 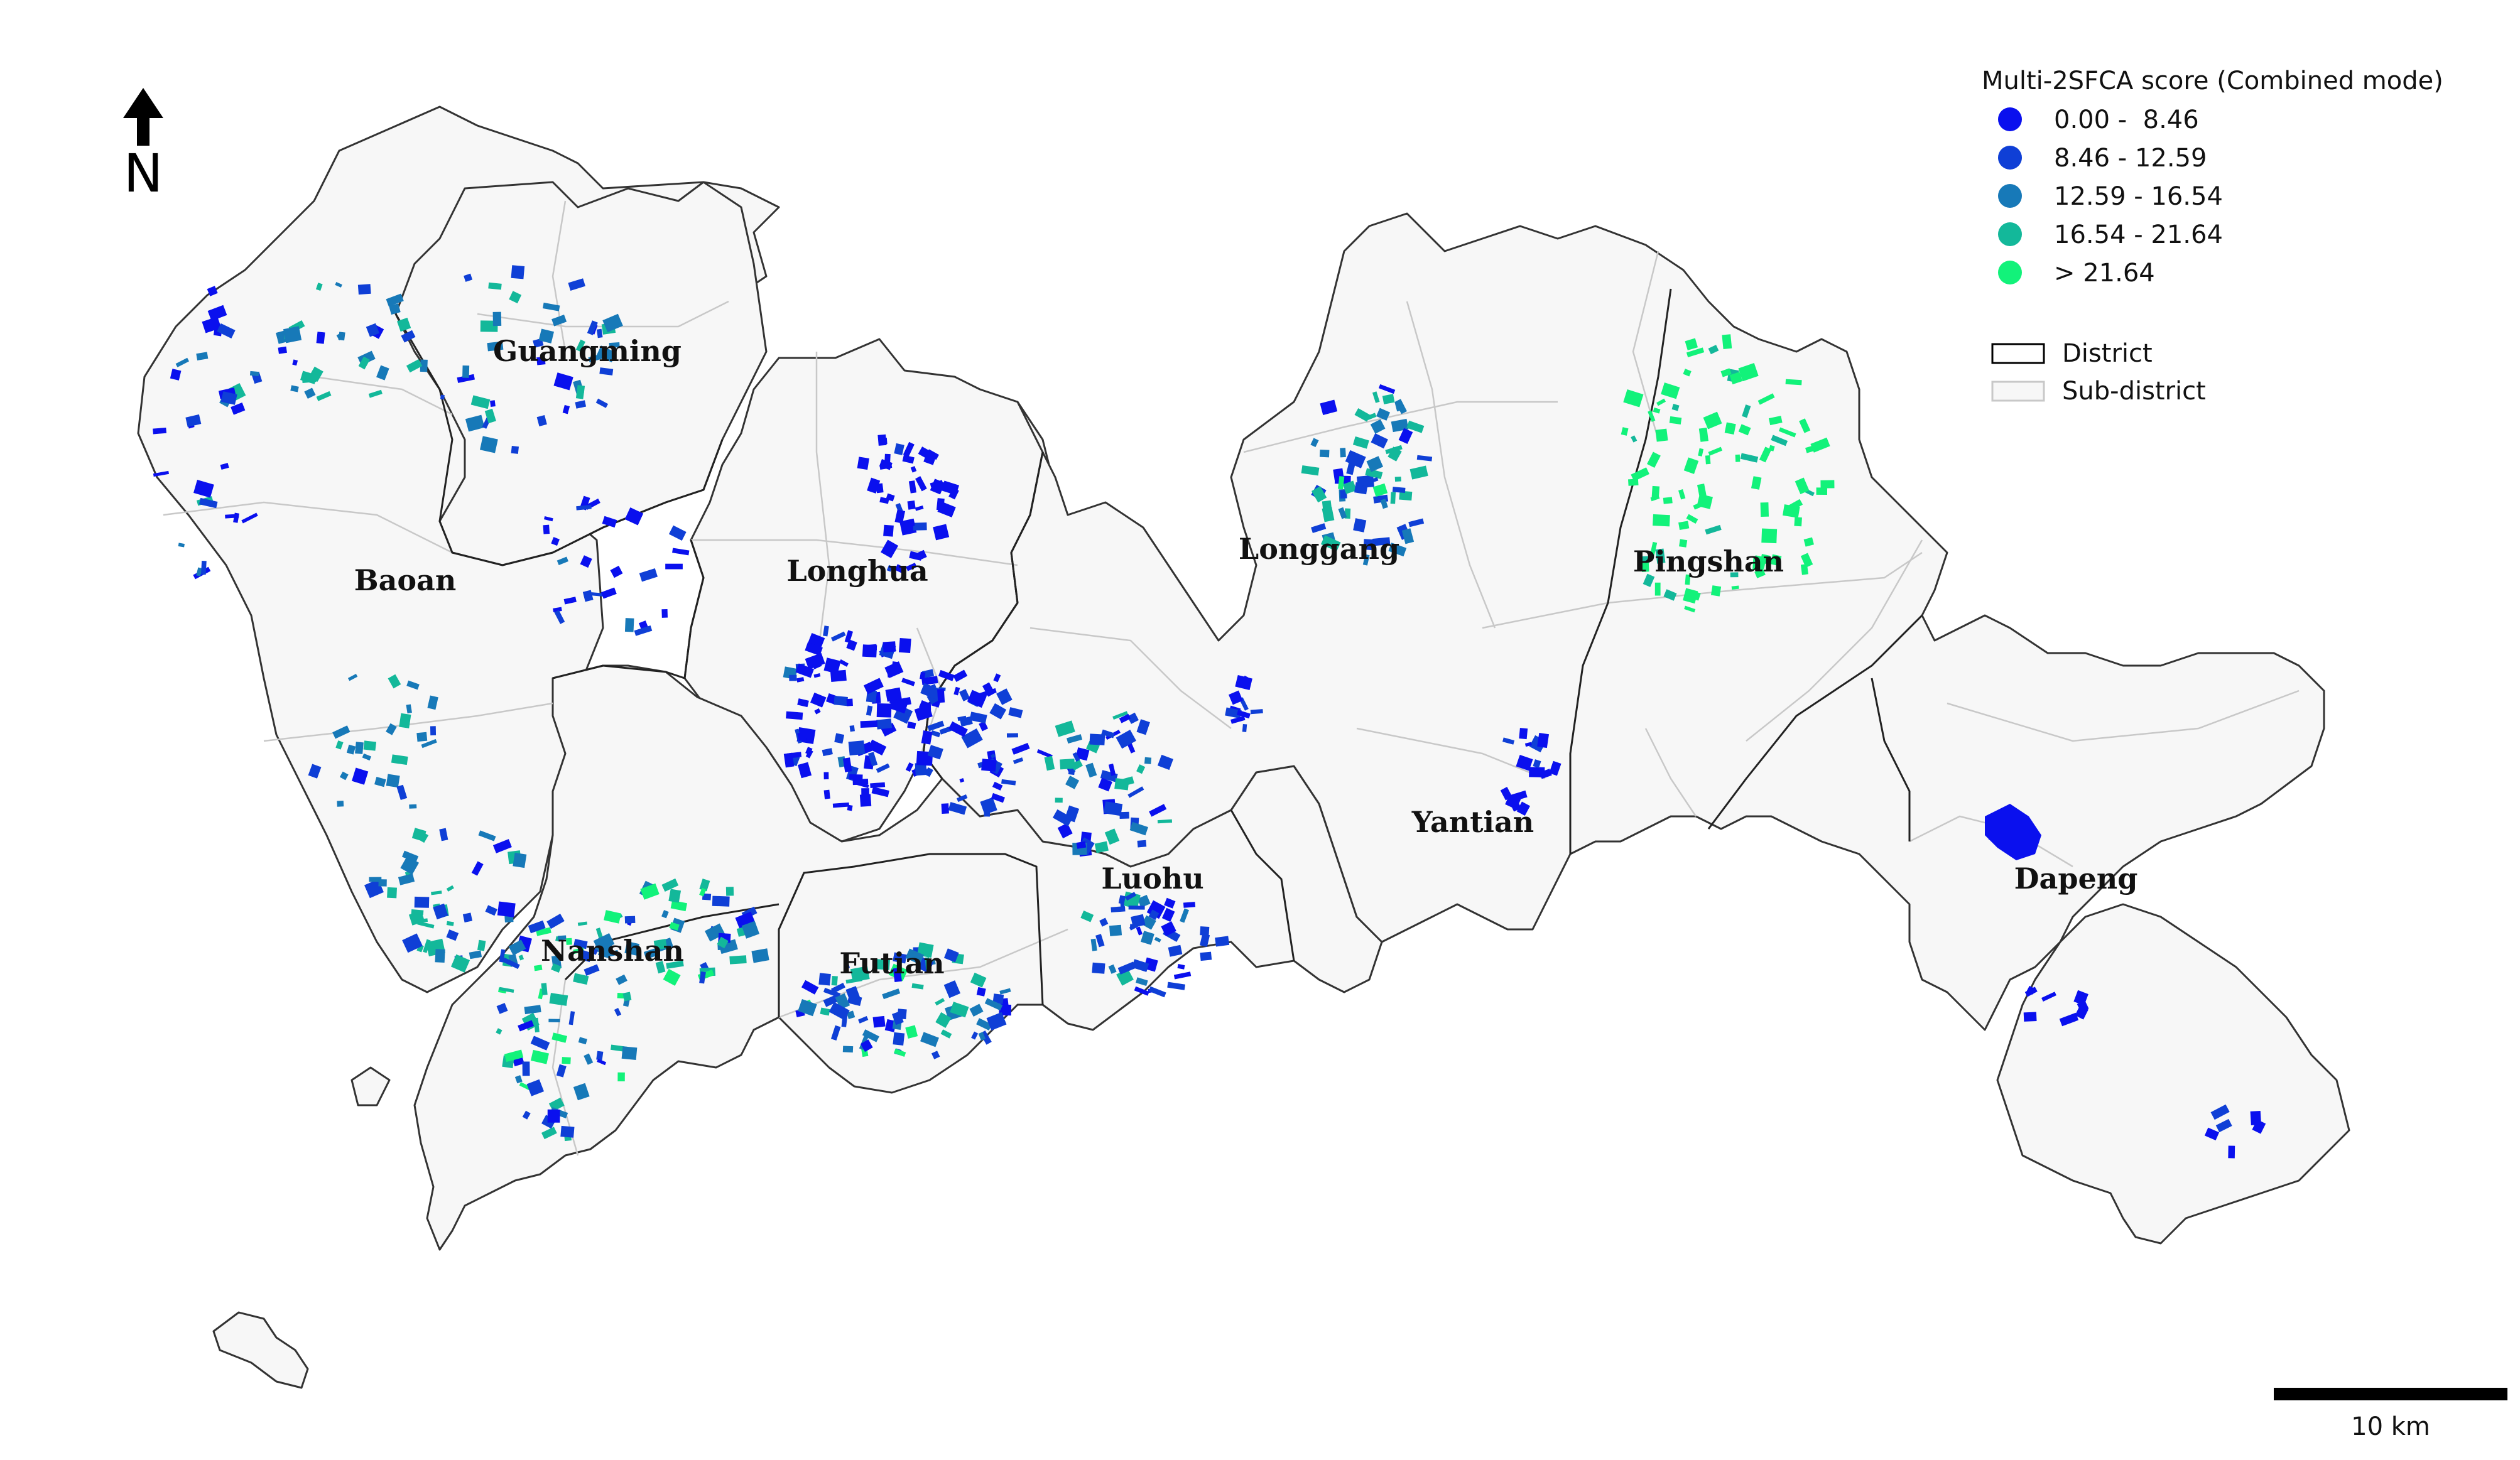 I want to click on north-arrow: N, so click(x=143, y=146).